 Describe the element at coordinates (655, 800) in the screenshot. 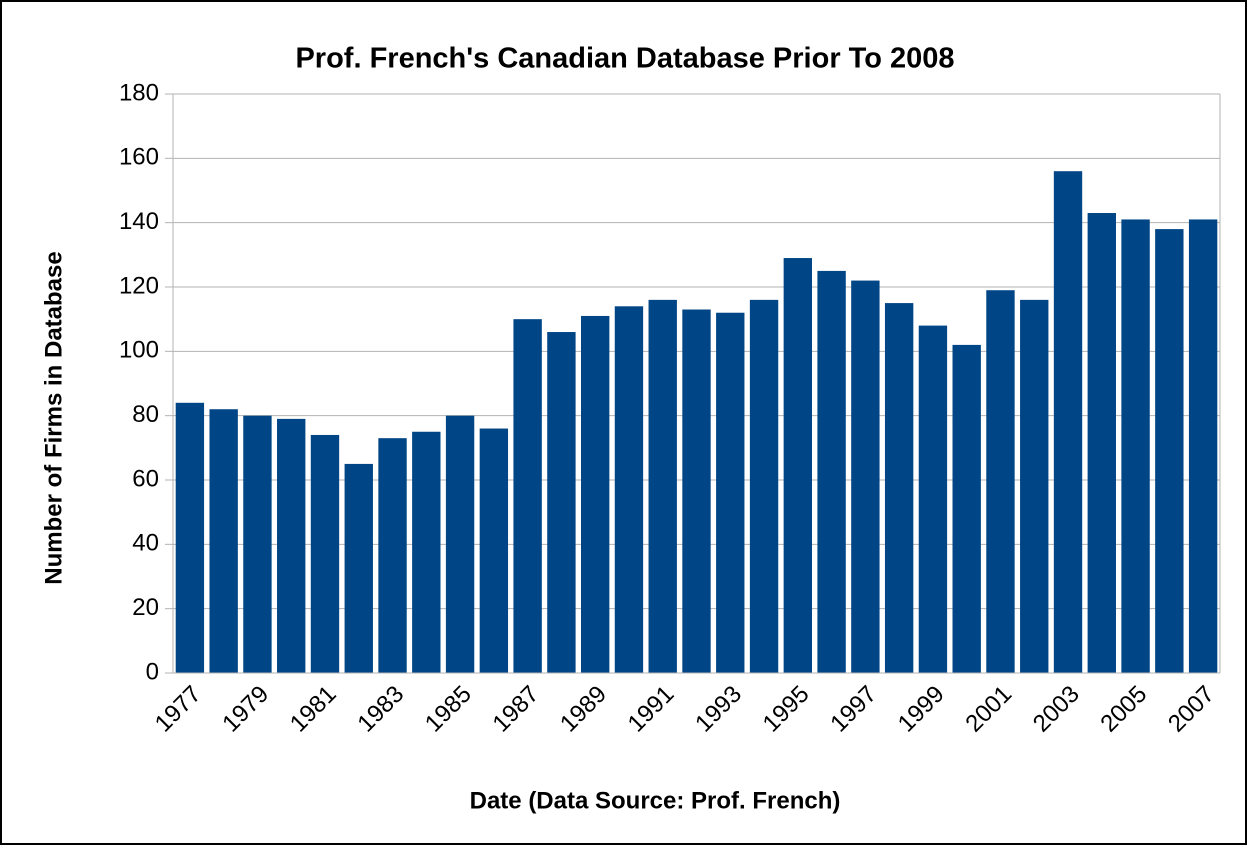

I see `x-axis-title: Date (Data Source: Prof. French)` at that location.